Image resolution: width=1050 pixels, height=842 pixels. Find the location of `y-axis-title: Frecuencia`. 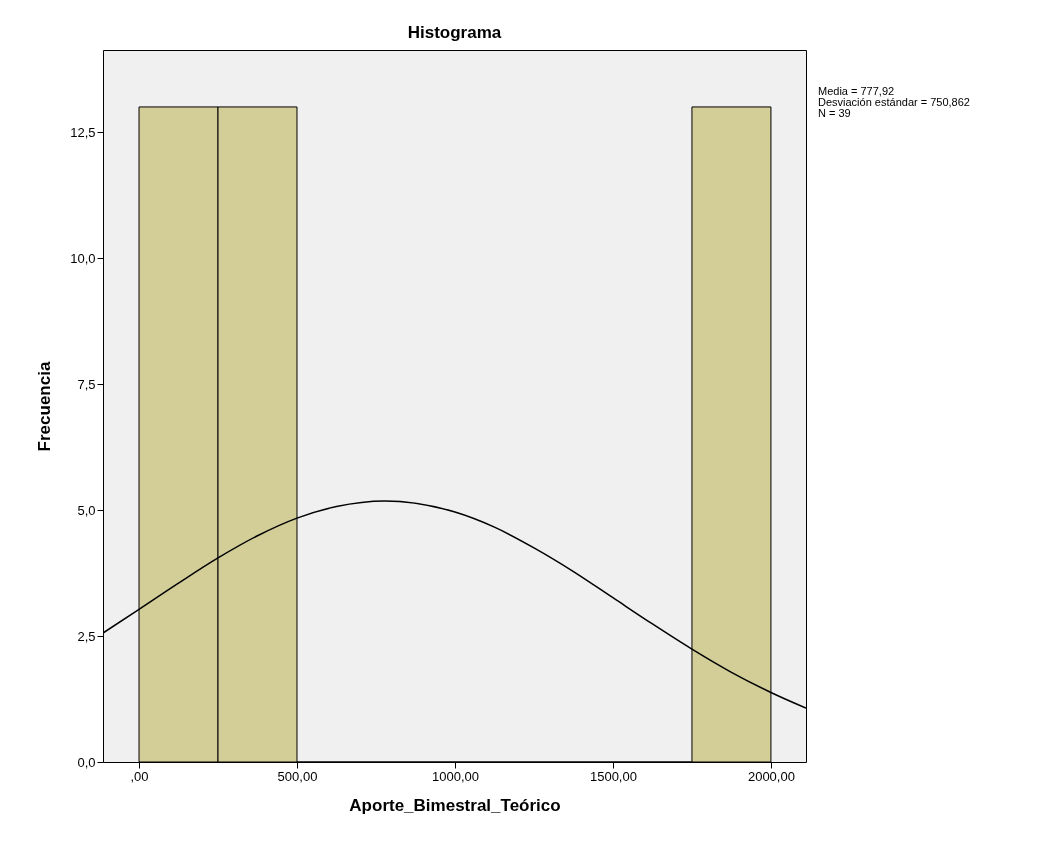

y-axis-title: Frecuencia is located at coordinates (45, 406).